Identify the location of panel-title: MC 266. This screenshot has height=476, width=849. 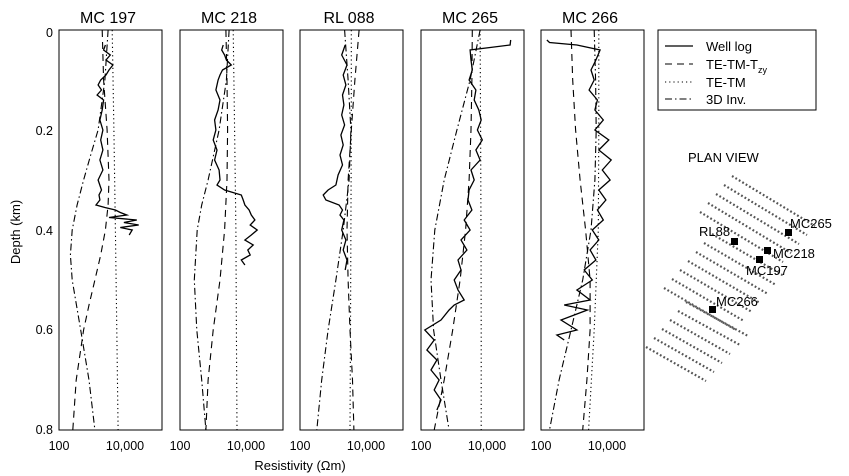
(590, 18).